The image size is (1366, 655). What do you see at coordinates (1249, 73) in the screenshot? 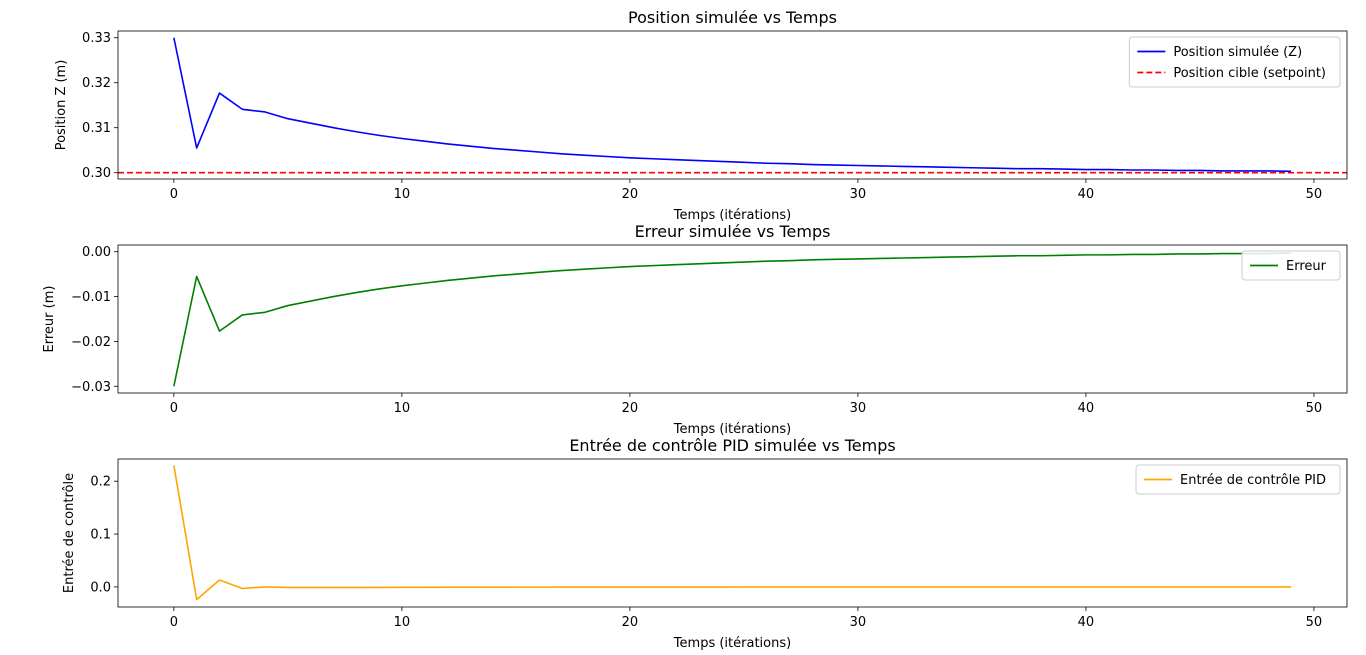
I see `legend-label: Position cible (setpoint)` at bounding box center [1249, 73].